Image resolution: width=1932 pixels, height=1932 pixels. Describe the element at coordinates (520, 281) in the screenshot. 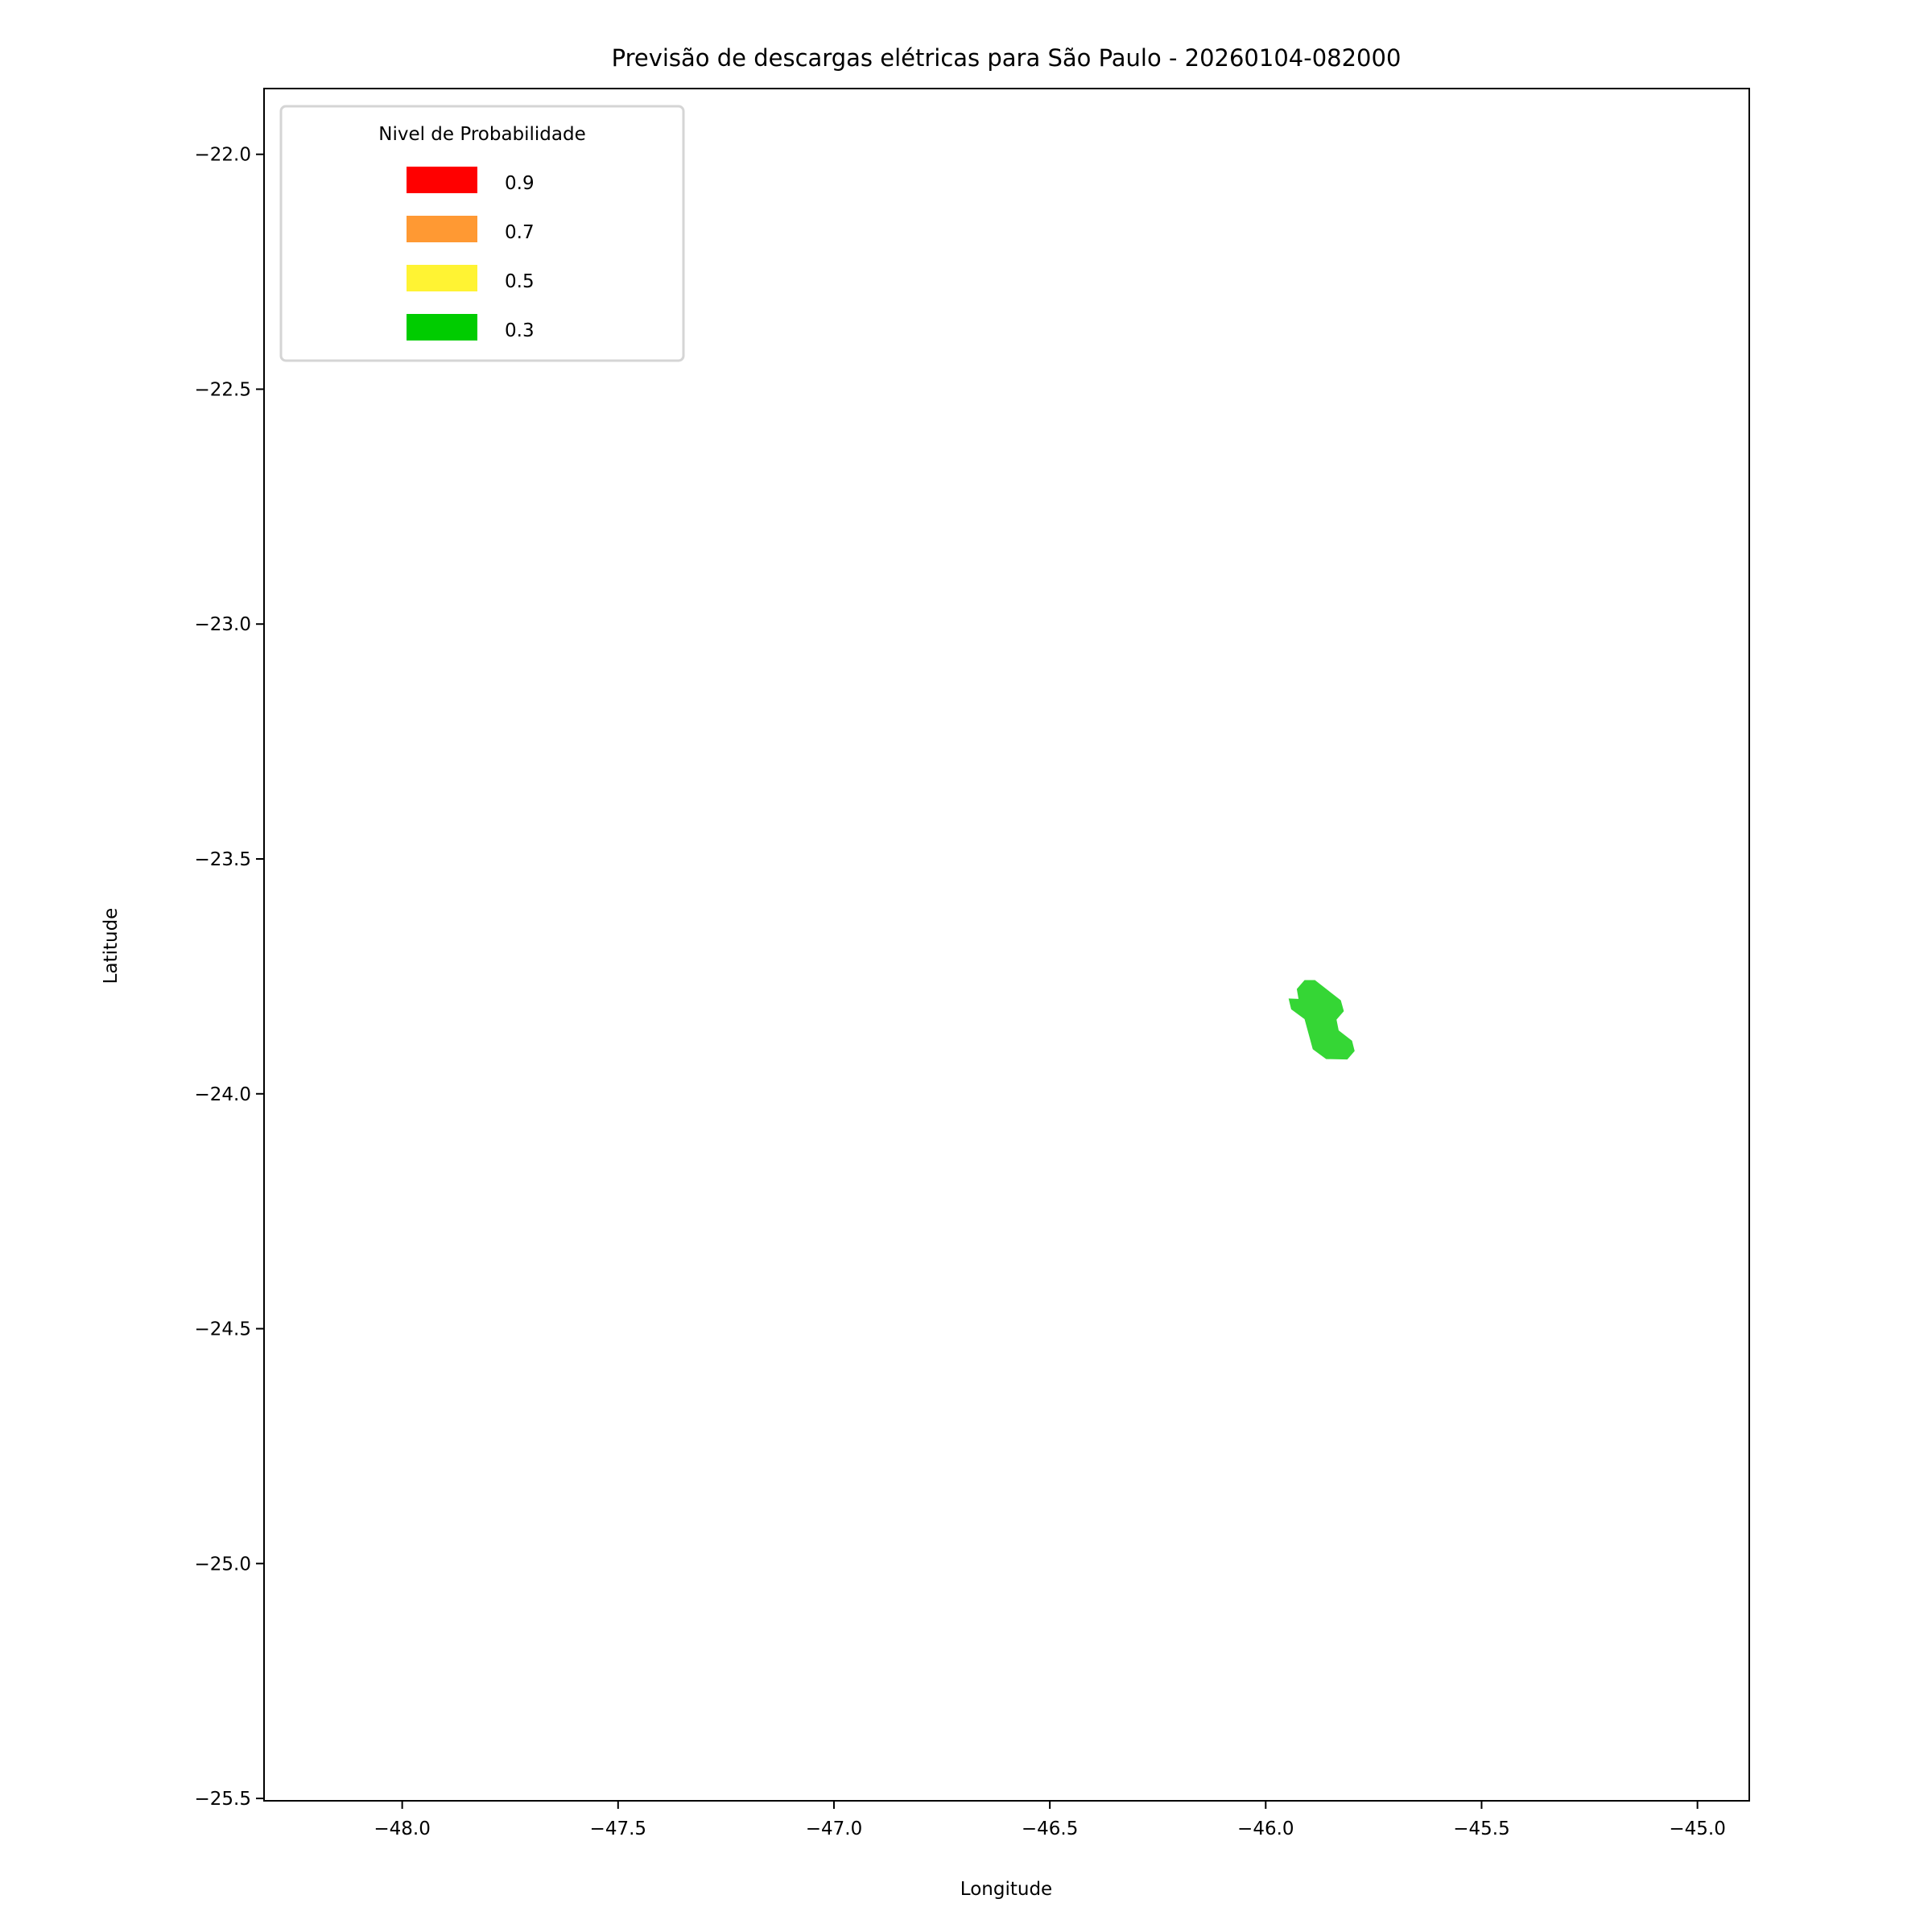

I see `legend-label: 0.5` at that location.